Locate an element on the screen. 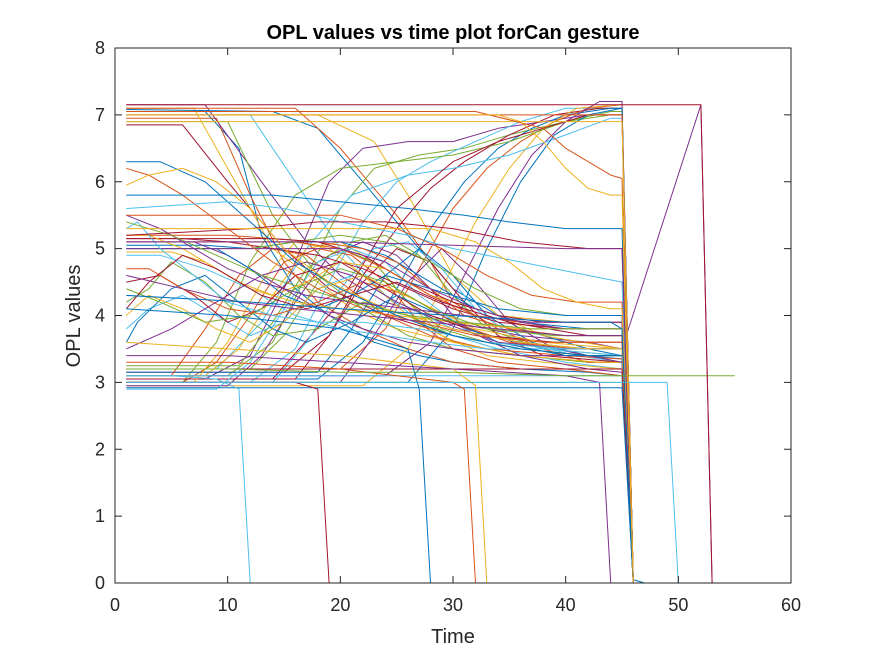 The height and width of the screenshot is (661, 875). x-tick-label-20: 20 is located at coordinates (340, 605).